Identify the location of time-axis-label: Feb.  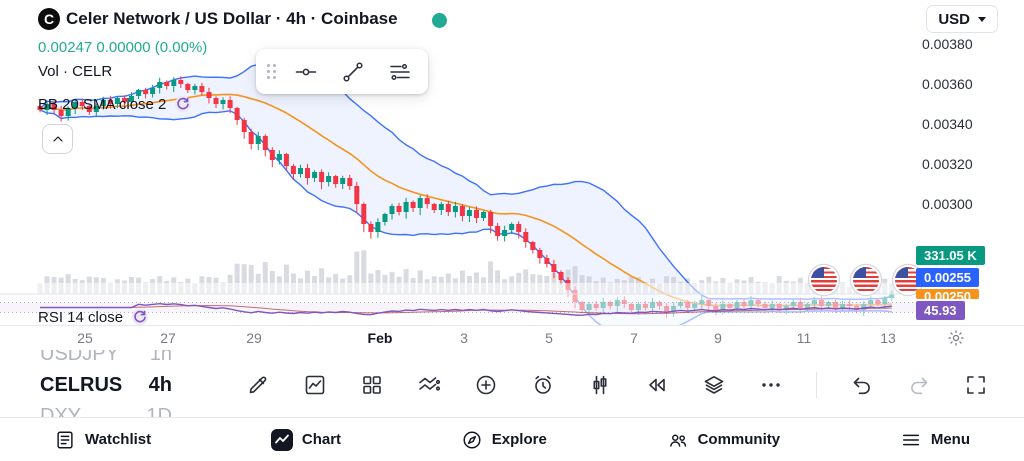
(380, 338).